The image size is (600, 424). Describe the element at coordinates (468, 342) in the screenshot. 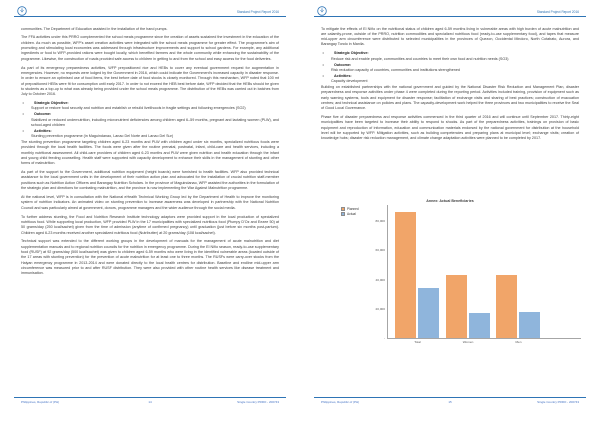

I see `x-axis-category-label: Women` at that location.